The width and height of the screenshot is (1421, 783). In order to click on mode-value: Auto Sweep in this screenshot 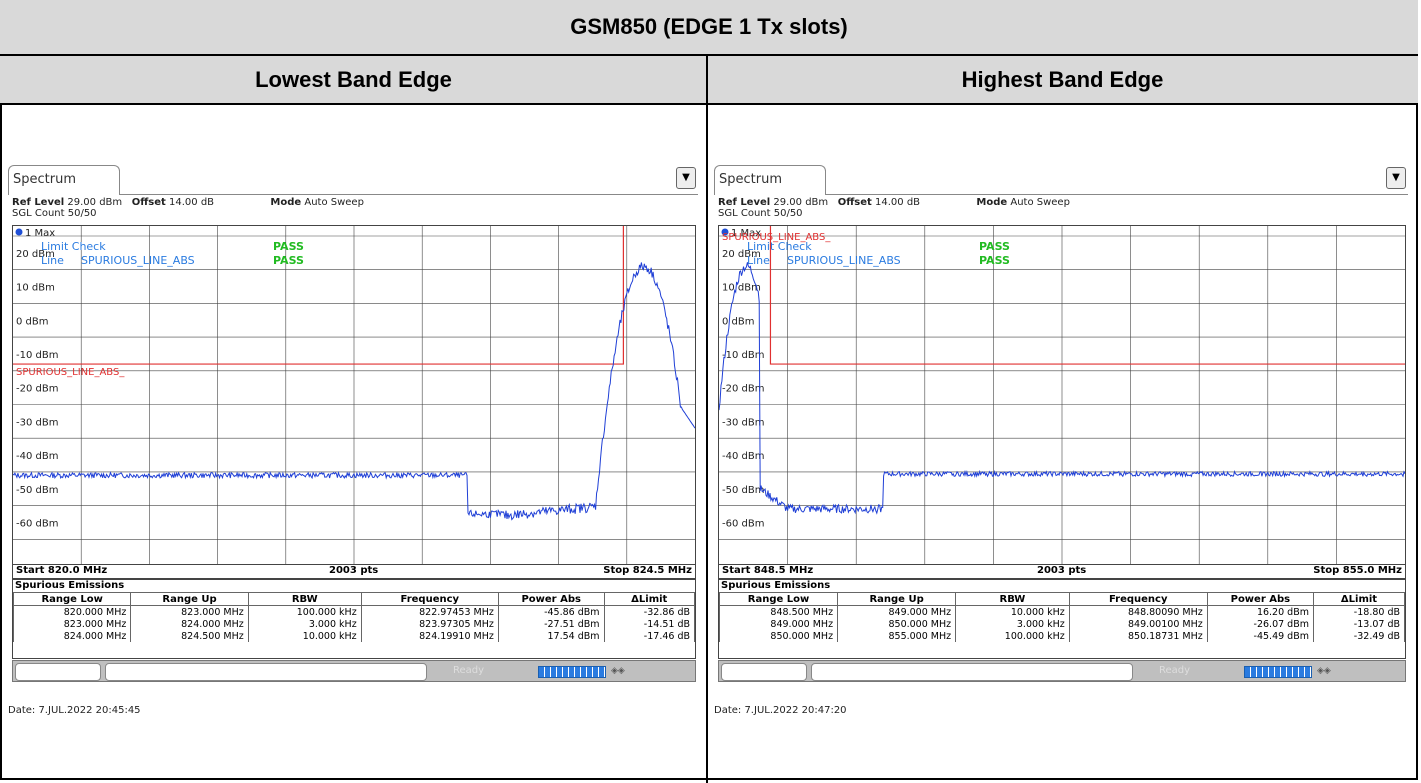, I will do `click(1040, 202)`.